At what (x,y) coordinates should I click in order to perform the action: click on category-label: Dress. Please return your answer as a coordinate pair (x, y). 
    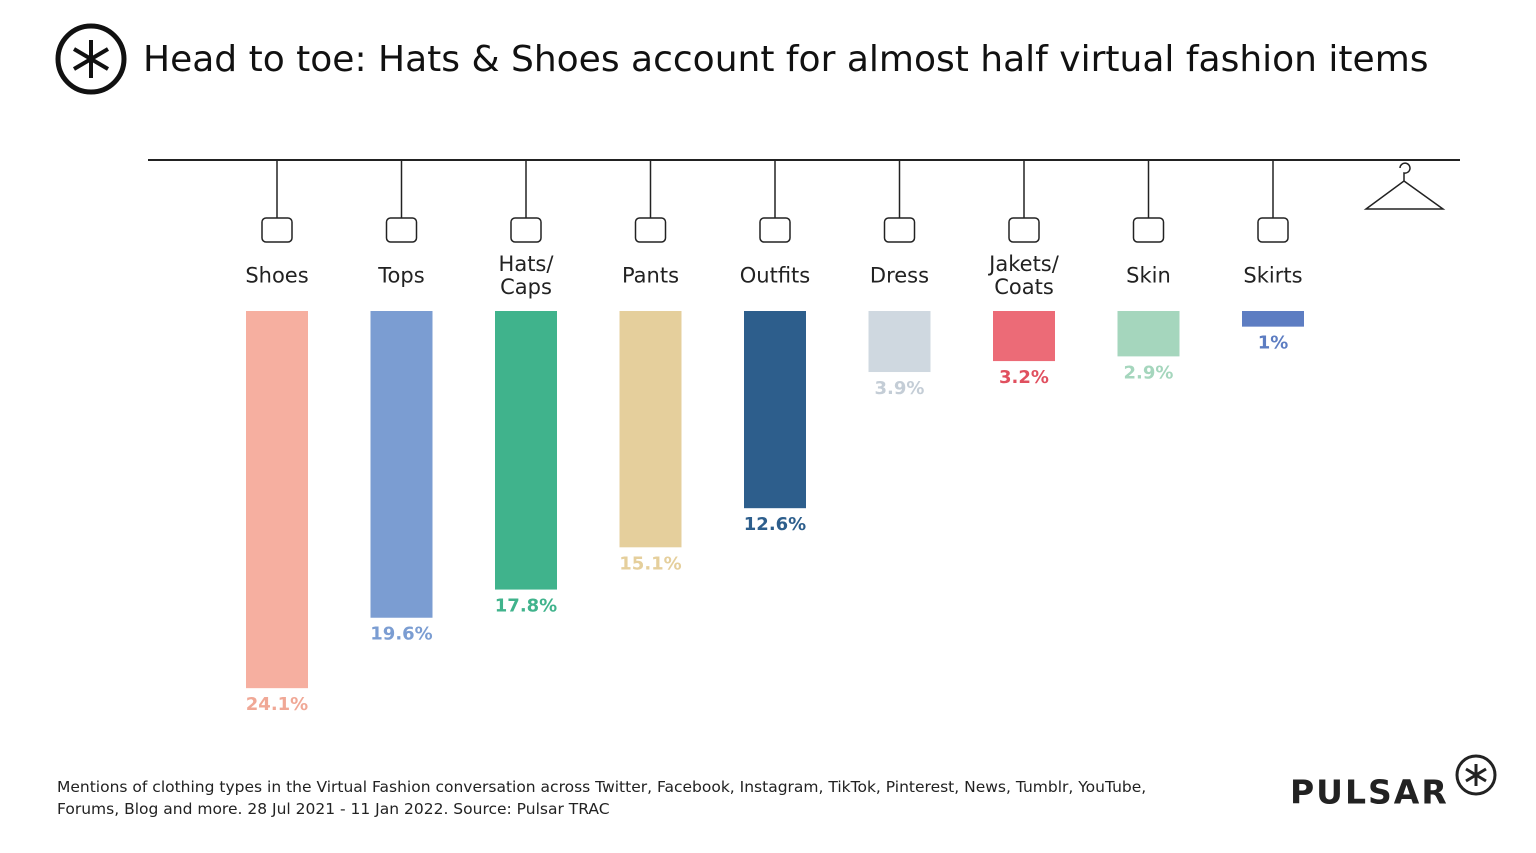
    Looking at the image, I should click on (899, 275).